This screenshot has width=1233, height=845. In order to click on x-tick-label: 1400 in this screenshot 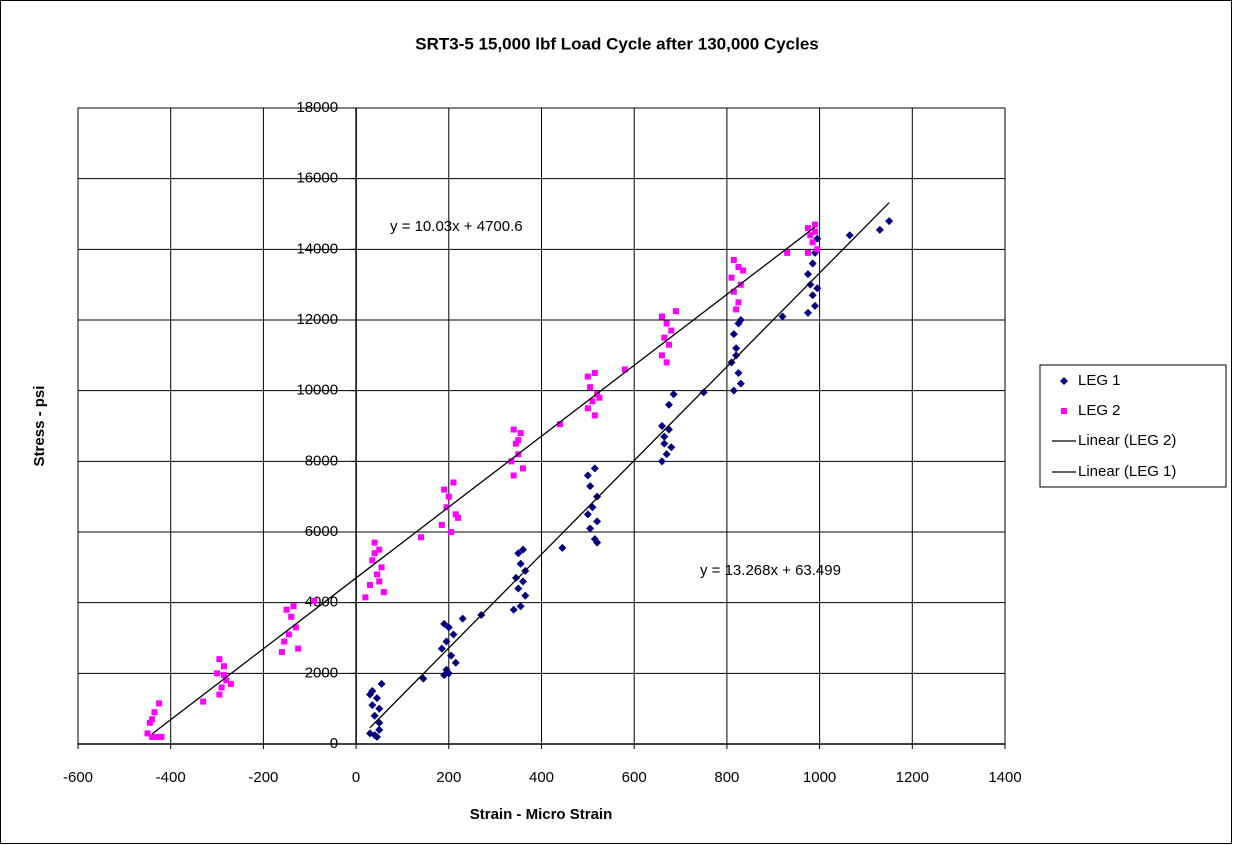, I will do `click(1004, 777)`.